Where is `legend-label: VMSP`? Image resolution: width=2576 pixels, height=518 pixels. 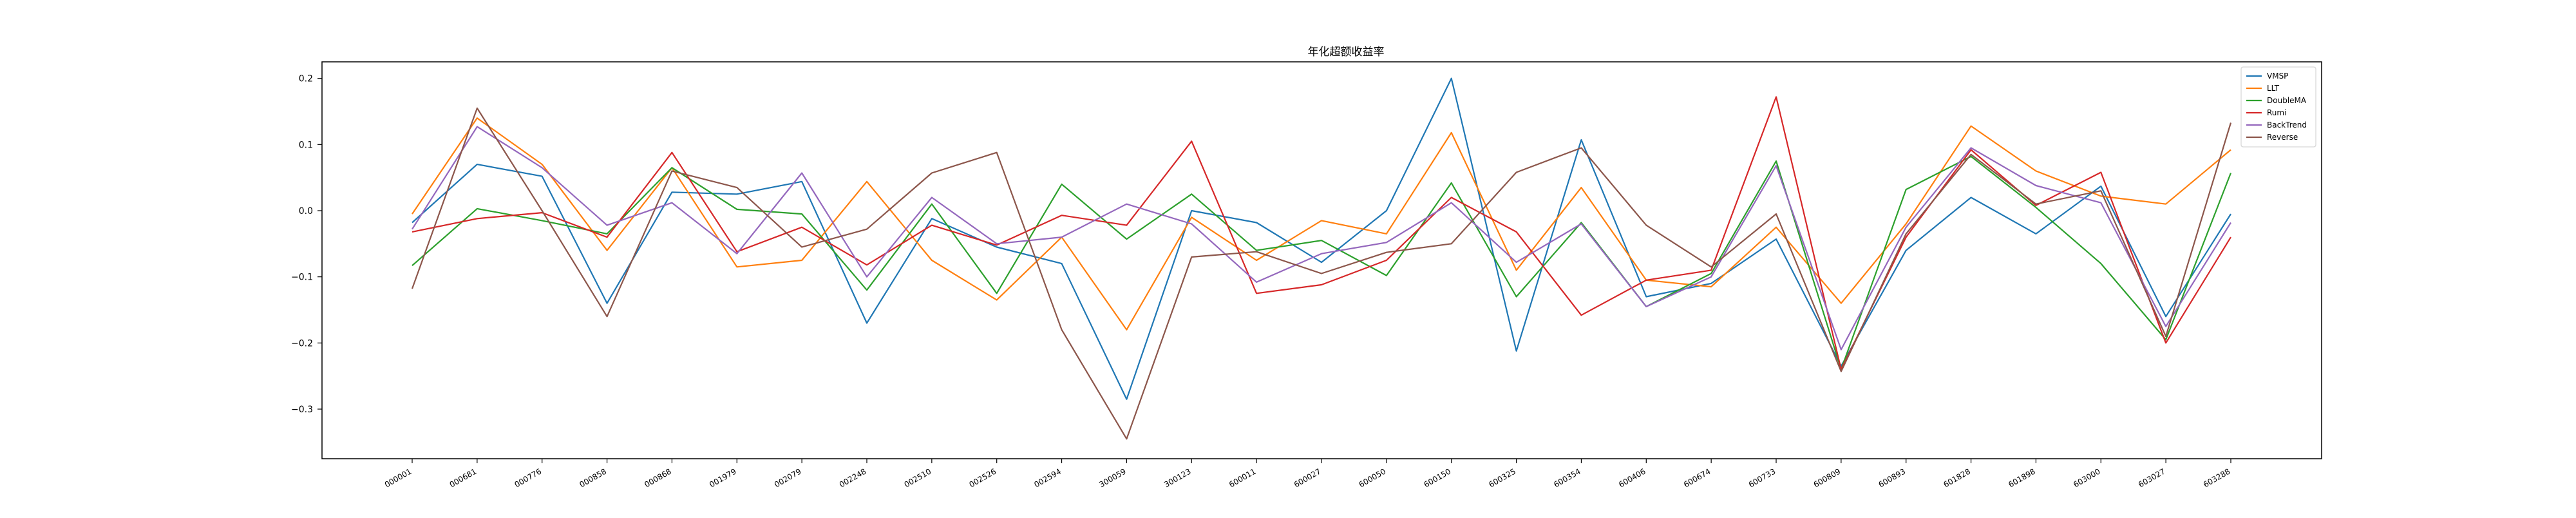 legend-label: VMSP is located at coordinates (2277, 76).